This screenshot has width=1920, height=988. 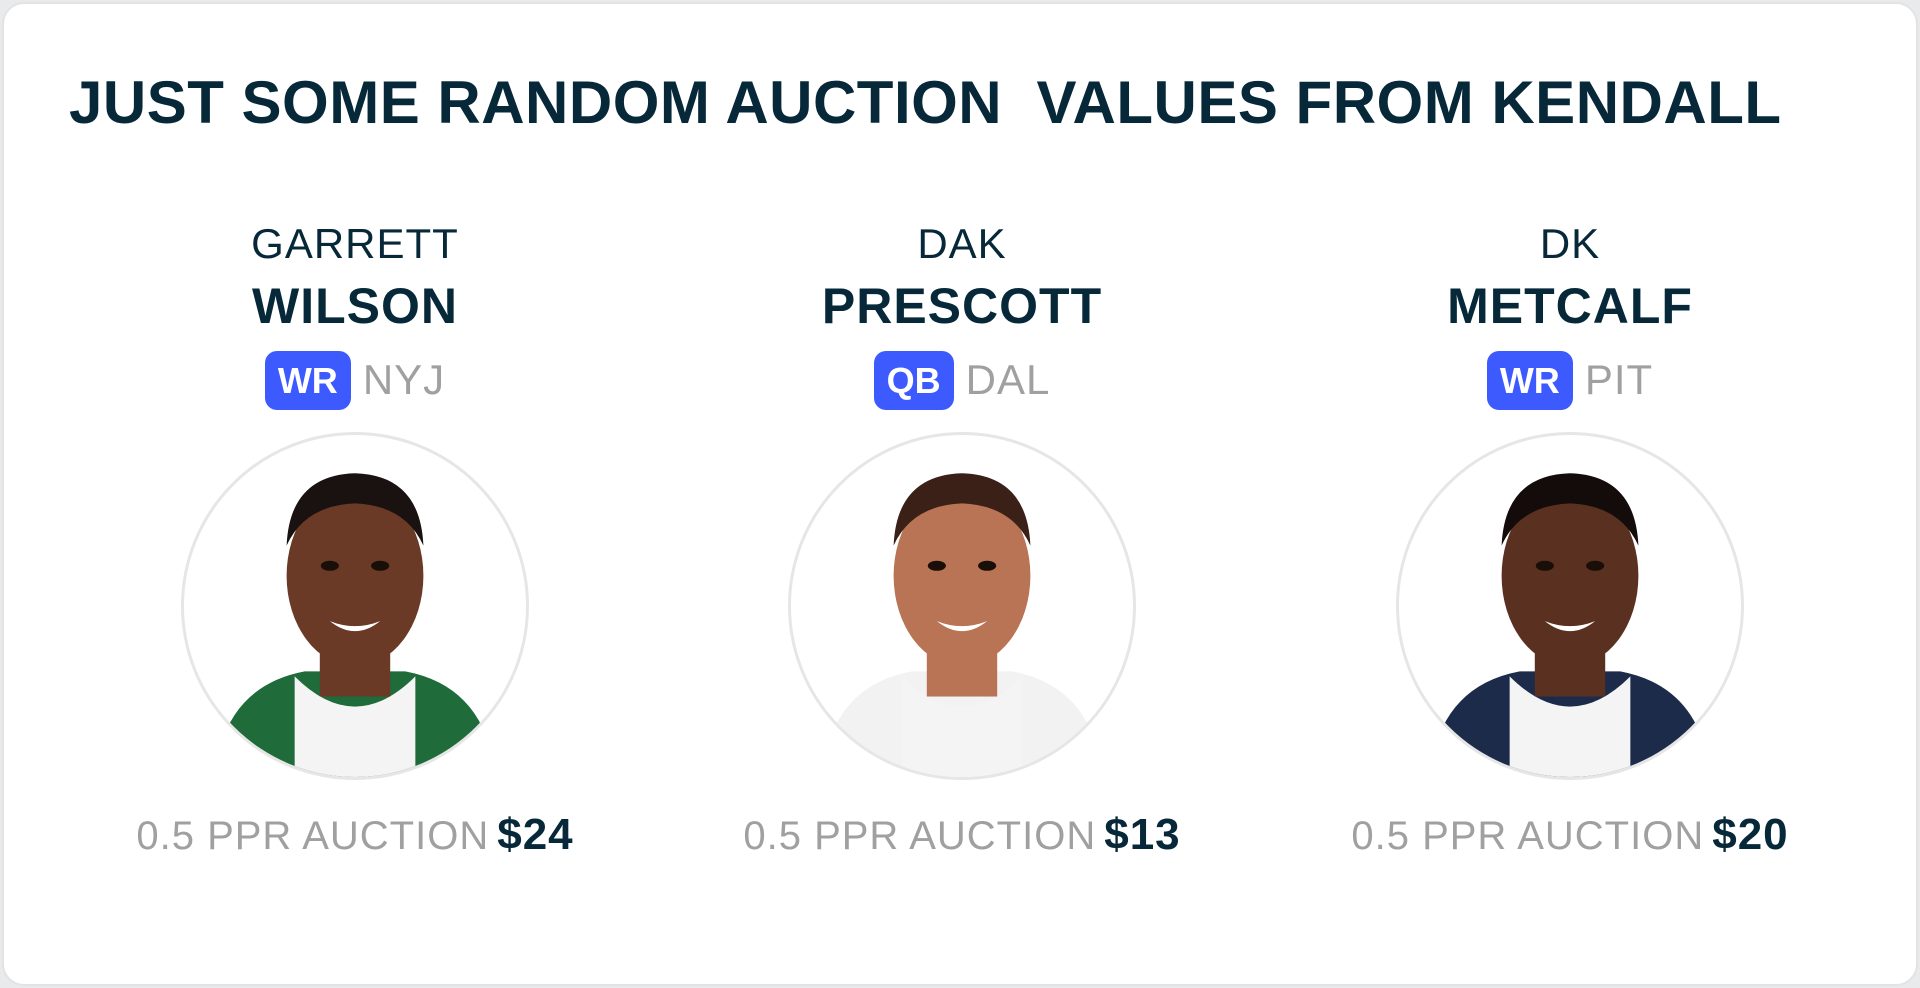 I want to click on player-first-name: DK, so click(x=1570, y=243).